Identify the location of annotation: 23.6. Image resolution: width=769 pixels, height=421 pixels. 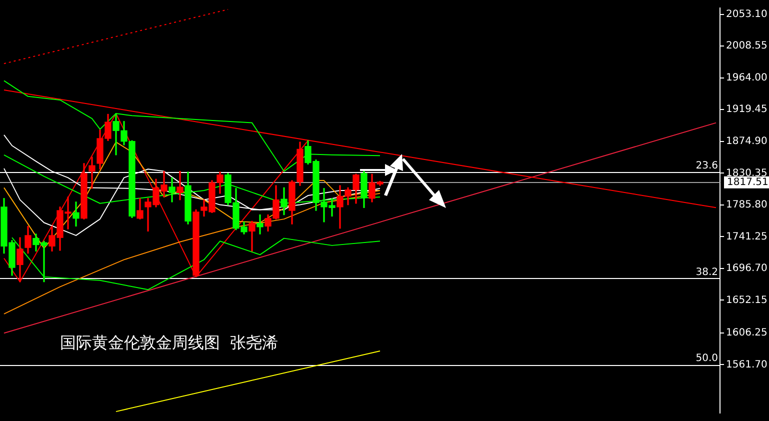
(707, 166).